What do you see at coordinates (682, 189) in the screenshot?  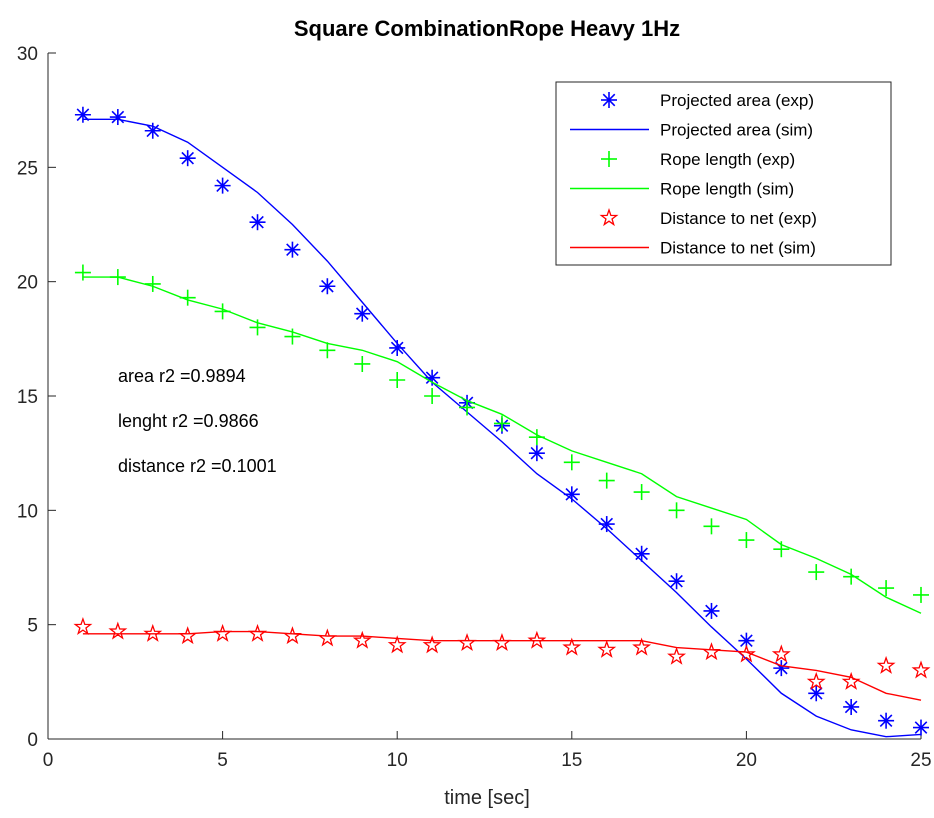 I see `legend-item-3: Rope length (sim)` at bounding box center [682, 189].